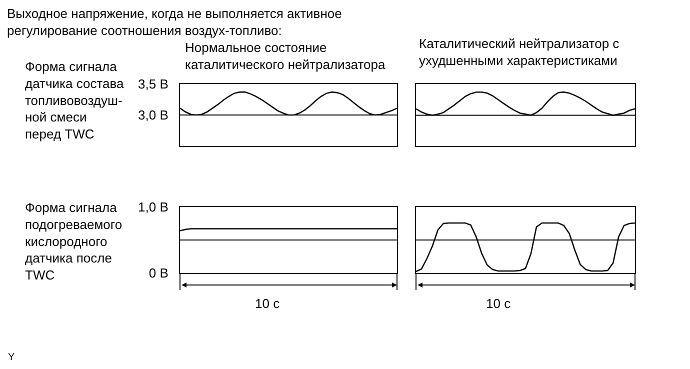 The image size is (690, 369). What do you see at coordinates (519, 52) in the screenshot?
I see `chart-title: Каталитический нейтрализатор с ухудшенными характеристиками` at bounding box center [519, 52].